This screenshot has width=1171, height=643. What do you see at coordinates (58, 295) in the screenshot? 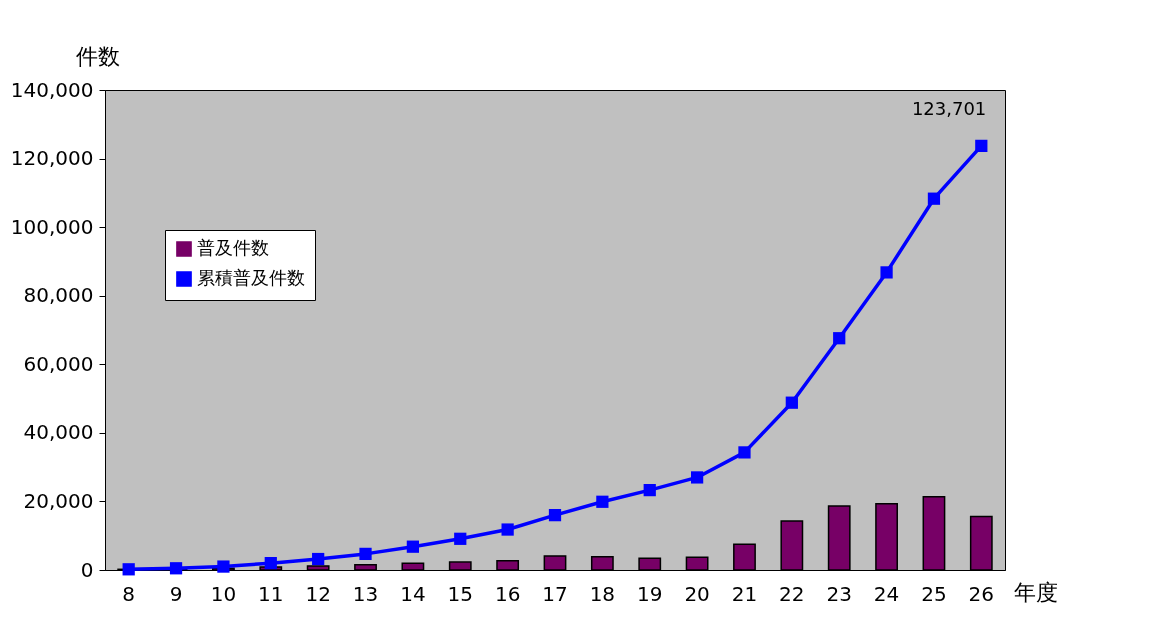
I see `y-tick-label: 80,000` at bounding box center [58, 295].